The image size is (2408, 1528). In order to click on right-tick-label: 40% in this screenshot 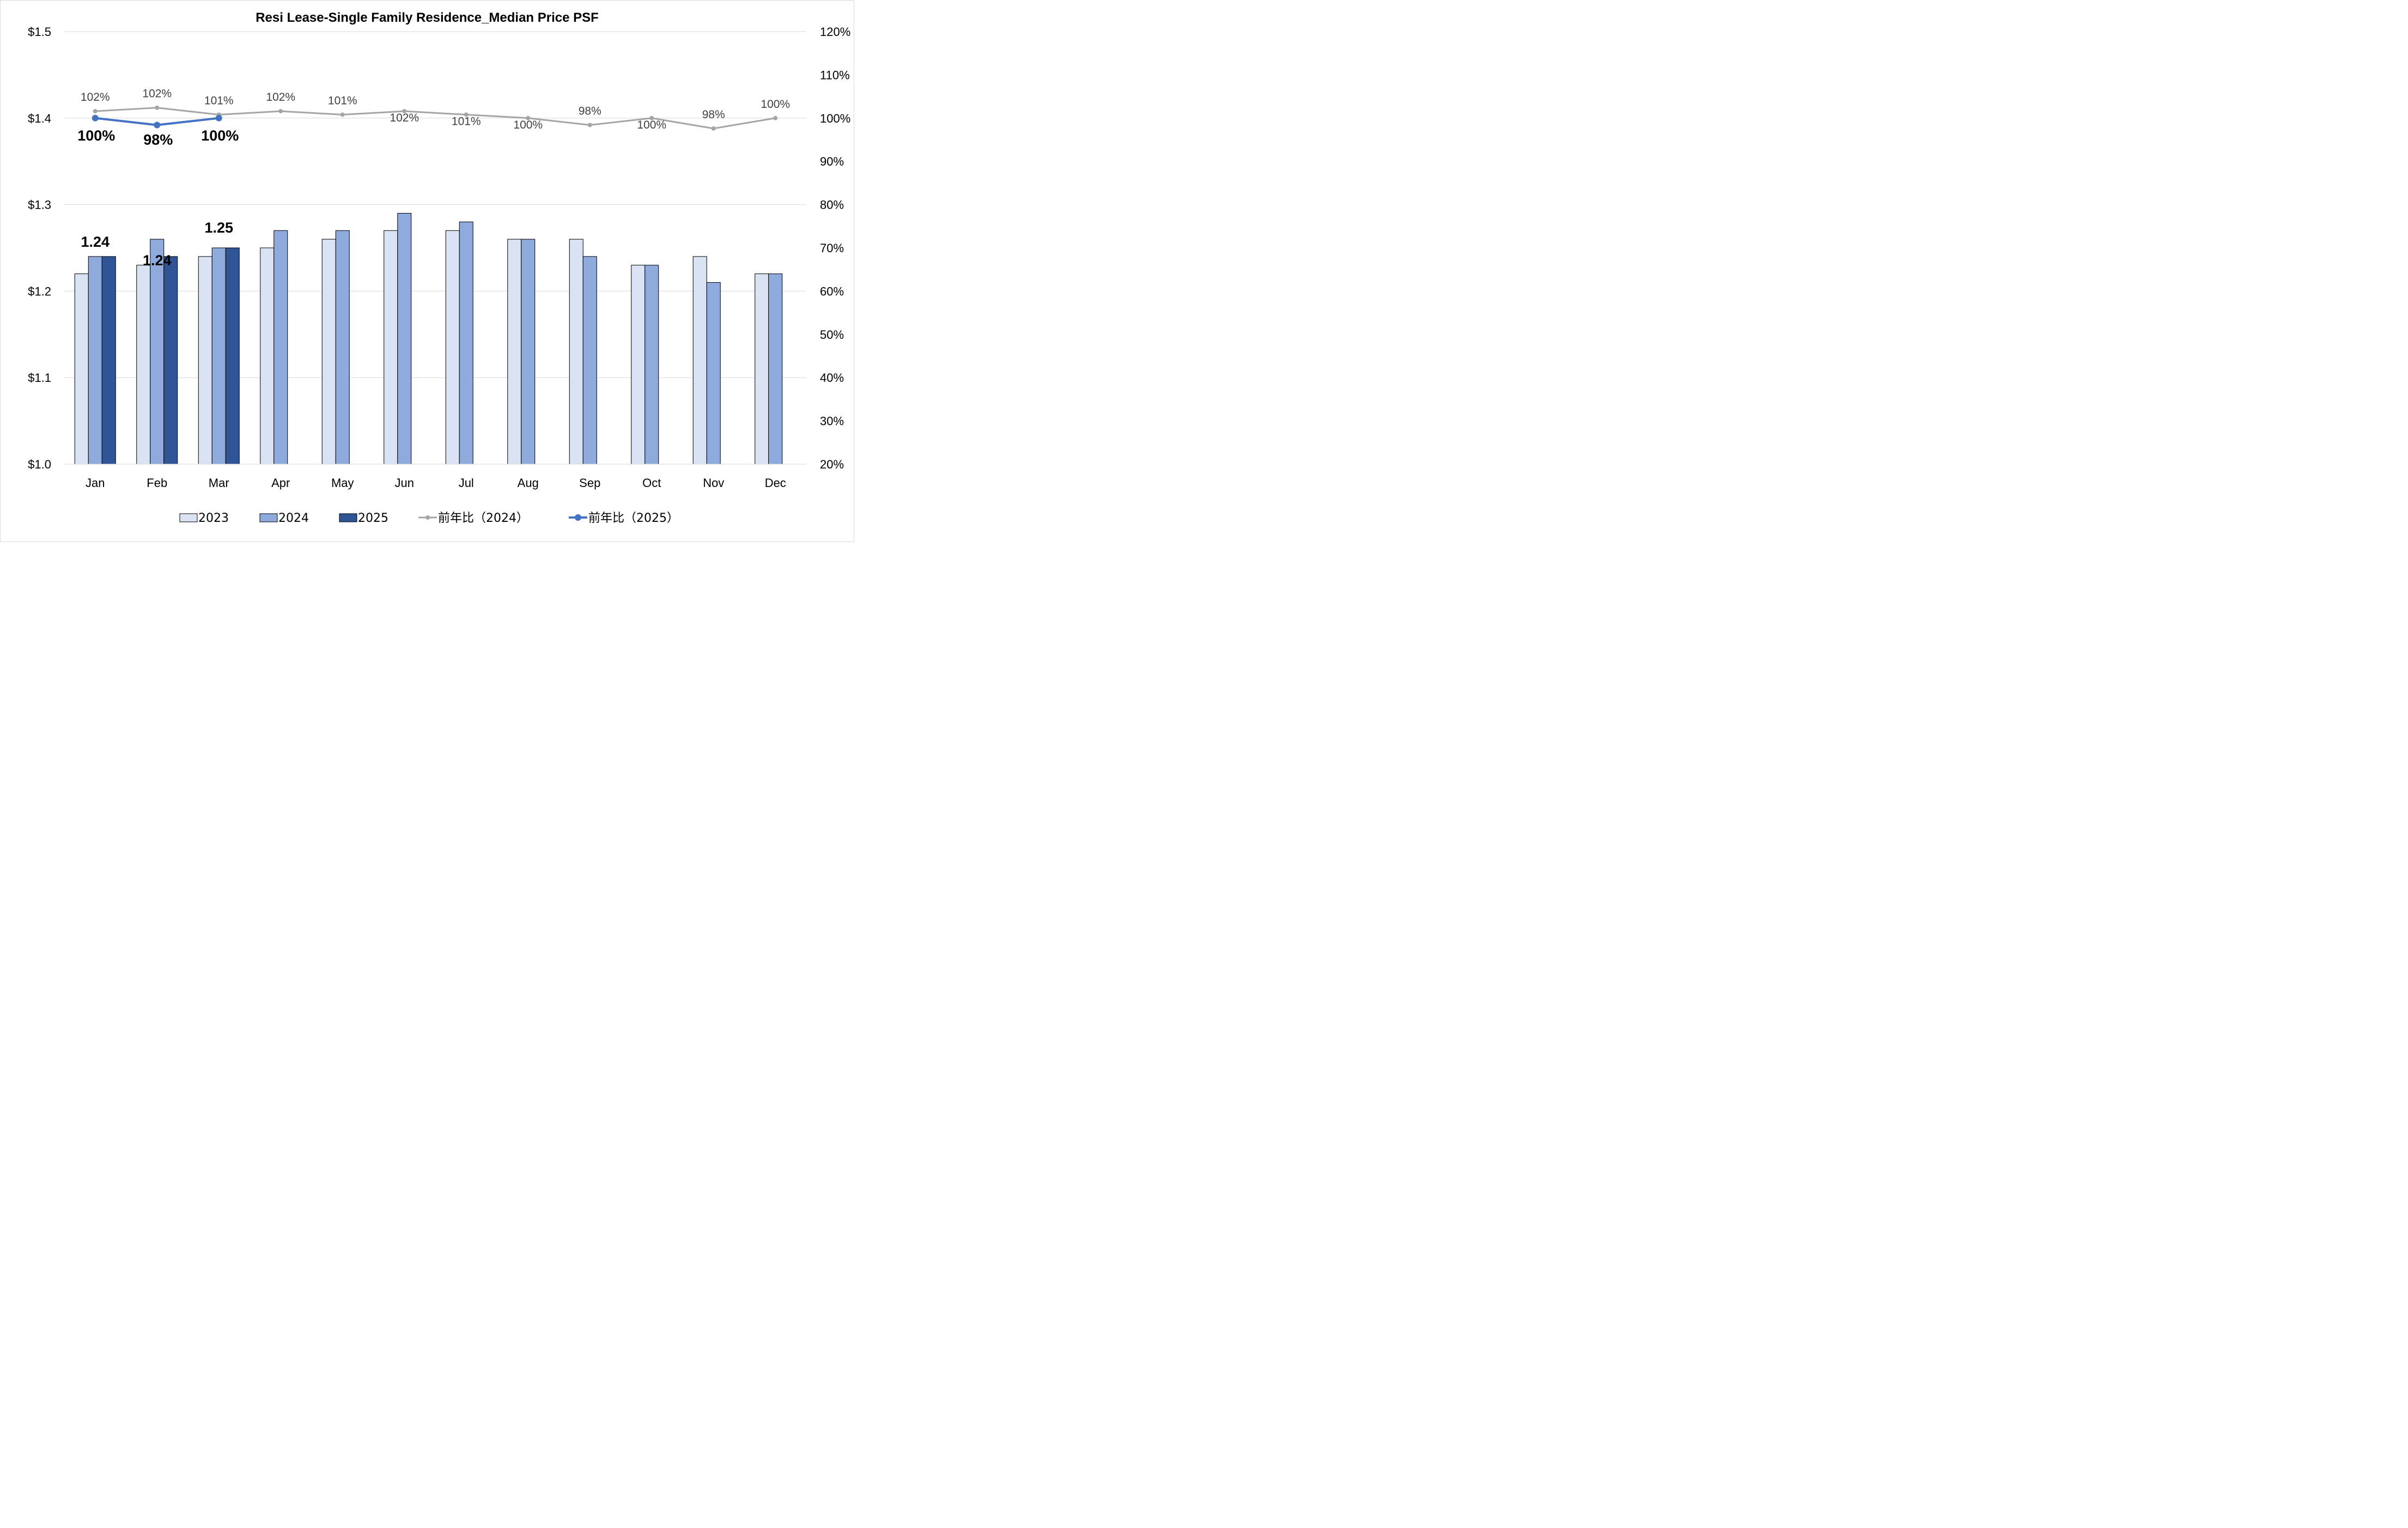, I will do `click(832, 378)`.